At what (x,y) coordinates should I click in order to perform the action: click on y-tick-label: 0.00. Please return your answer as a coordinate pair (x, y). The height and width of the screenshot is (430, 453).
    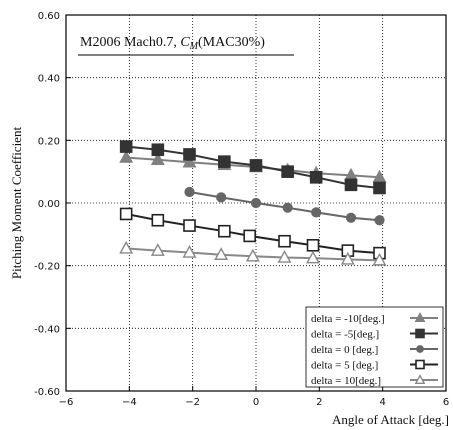
    Looking at the image, I should click on (49, 204).